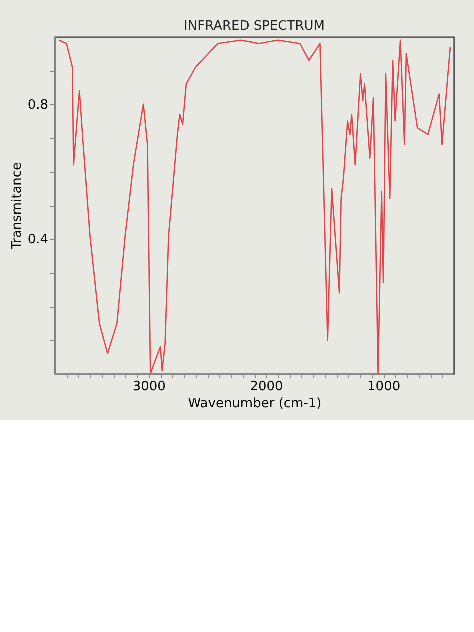 The width and height of the screenshot is (474, 632). I want to click on y-tick-label: 0.4, so click(38, 240).